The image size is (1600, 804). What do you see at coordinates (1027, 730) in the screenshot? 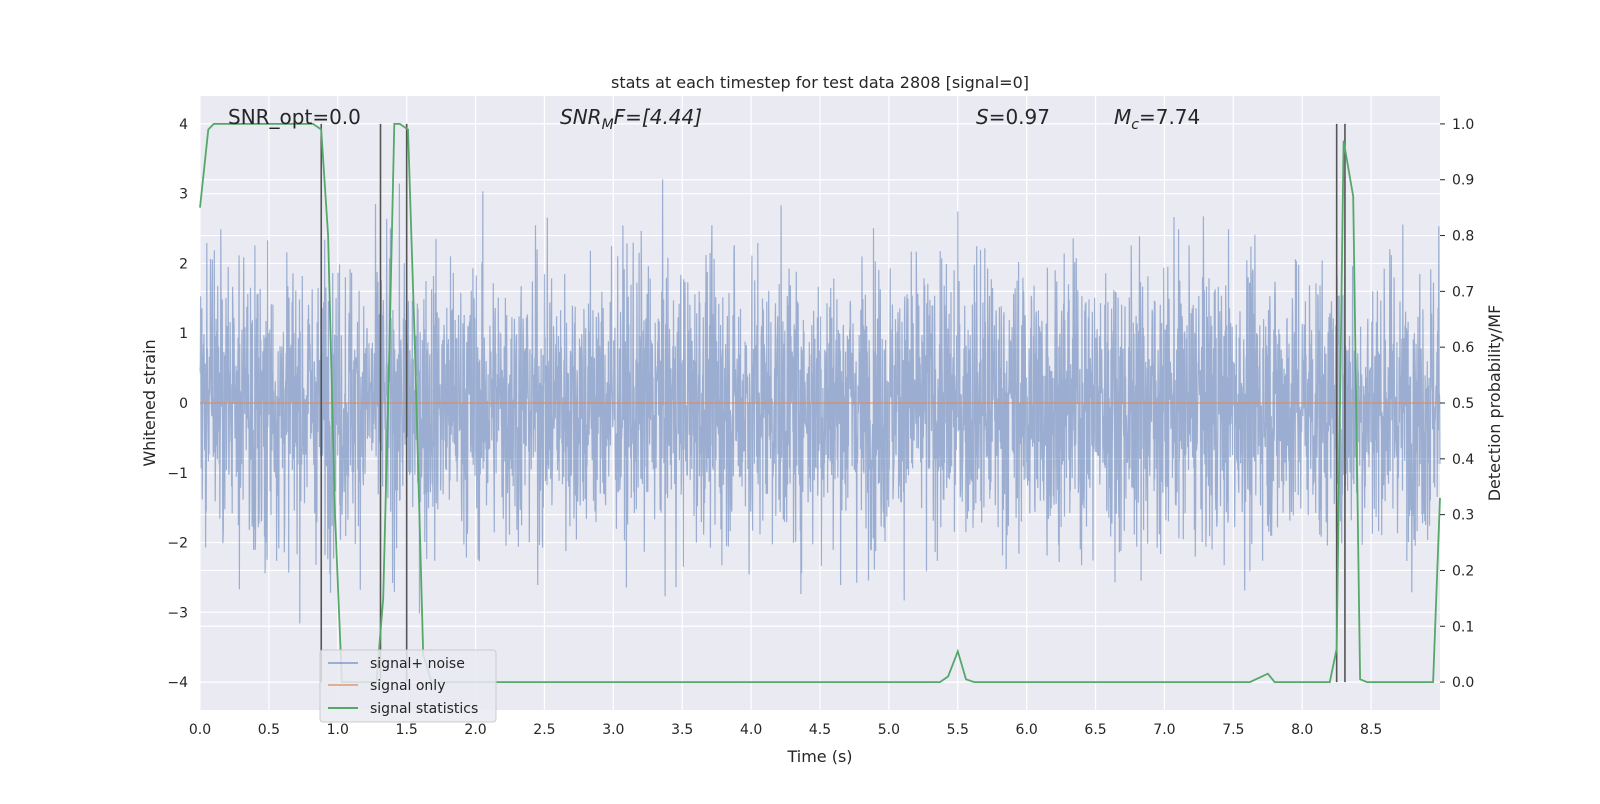
I see `x-tick-label: 6.0` at bounding box center [1027, 730].